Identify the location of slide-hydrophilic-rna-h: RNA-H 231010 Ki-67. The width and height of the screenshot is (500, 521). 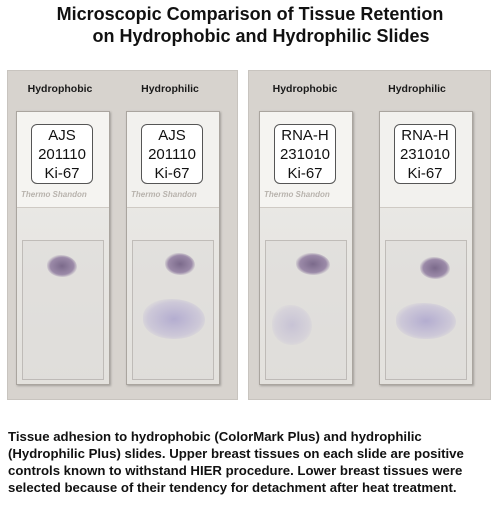
(426, 248).